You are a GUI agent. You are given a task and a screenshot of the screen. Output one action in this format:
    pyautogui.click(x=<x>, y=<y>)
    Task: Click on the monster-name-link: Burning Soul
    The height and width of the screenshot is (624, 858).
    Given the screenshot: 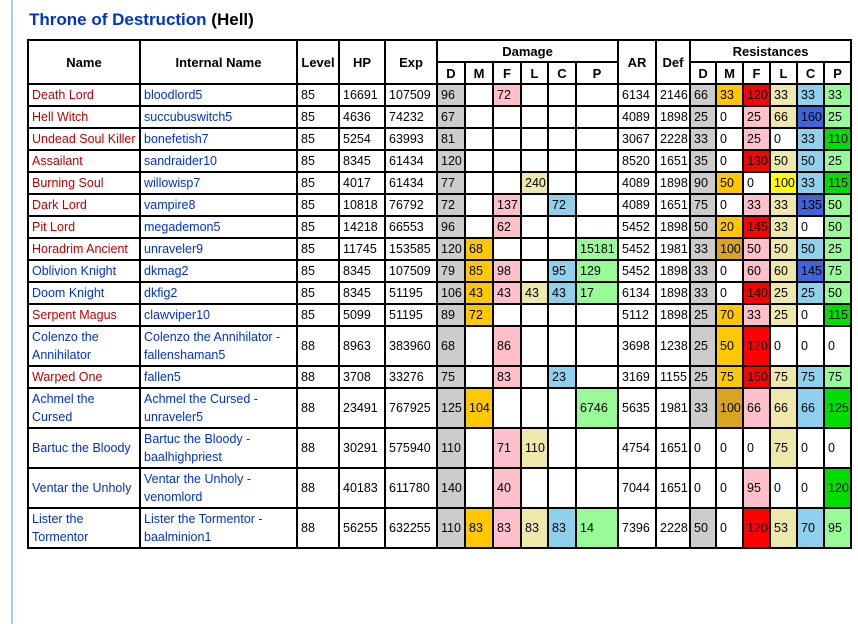 What is the action you would take?
    pyautogui.click(x=68, y=183)
    